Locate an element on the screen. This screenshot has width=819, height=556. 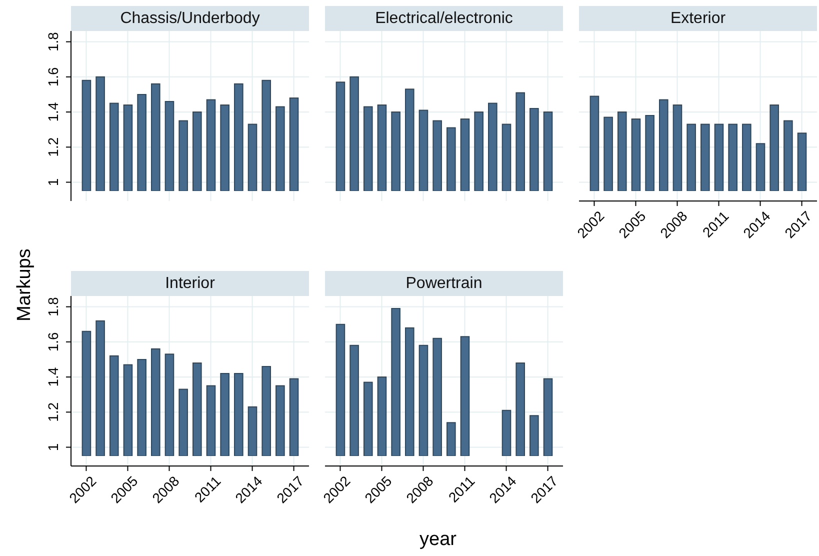
chart-title: Powertrain is located at coordinates (444, 283).